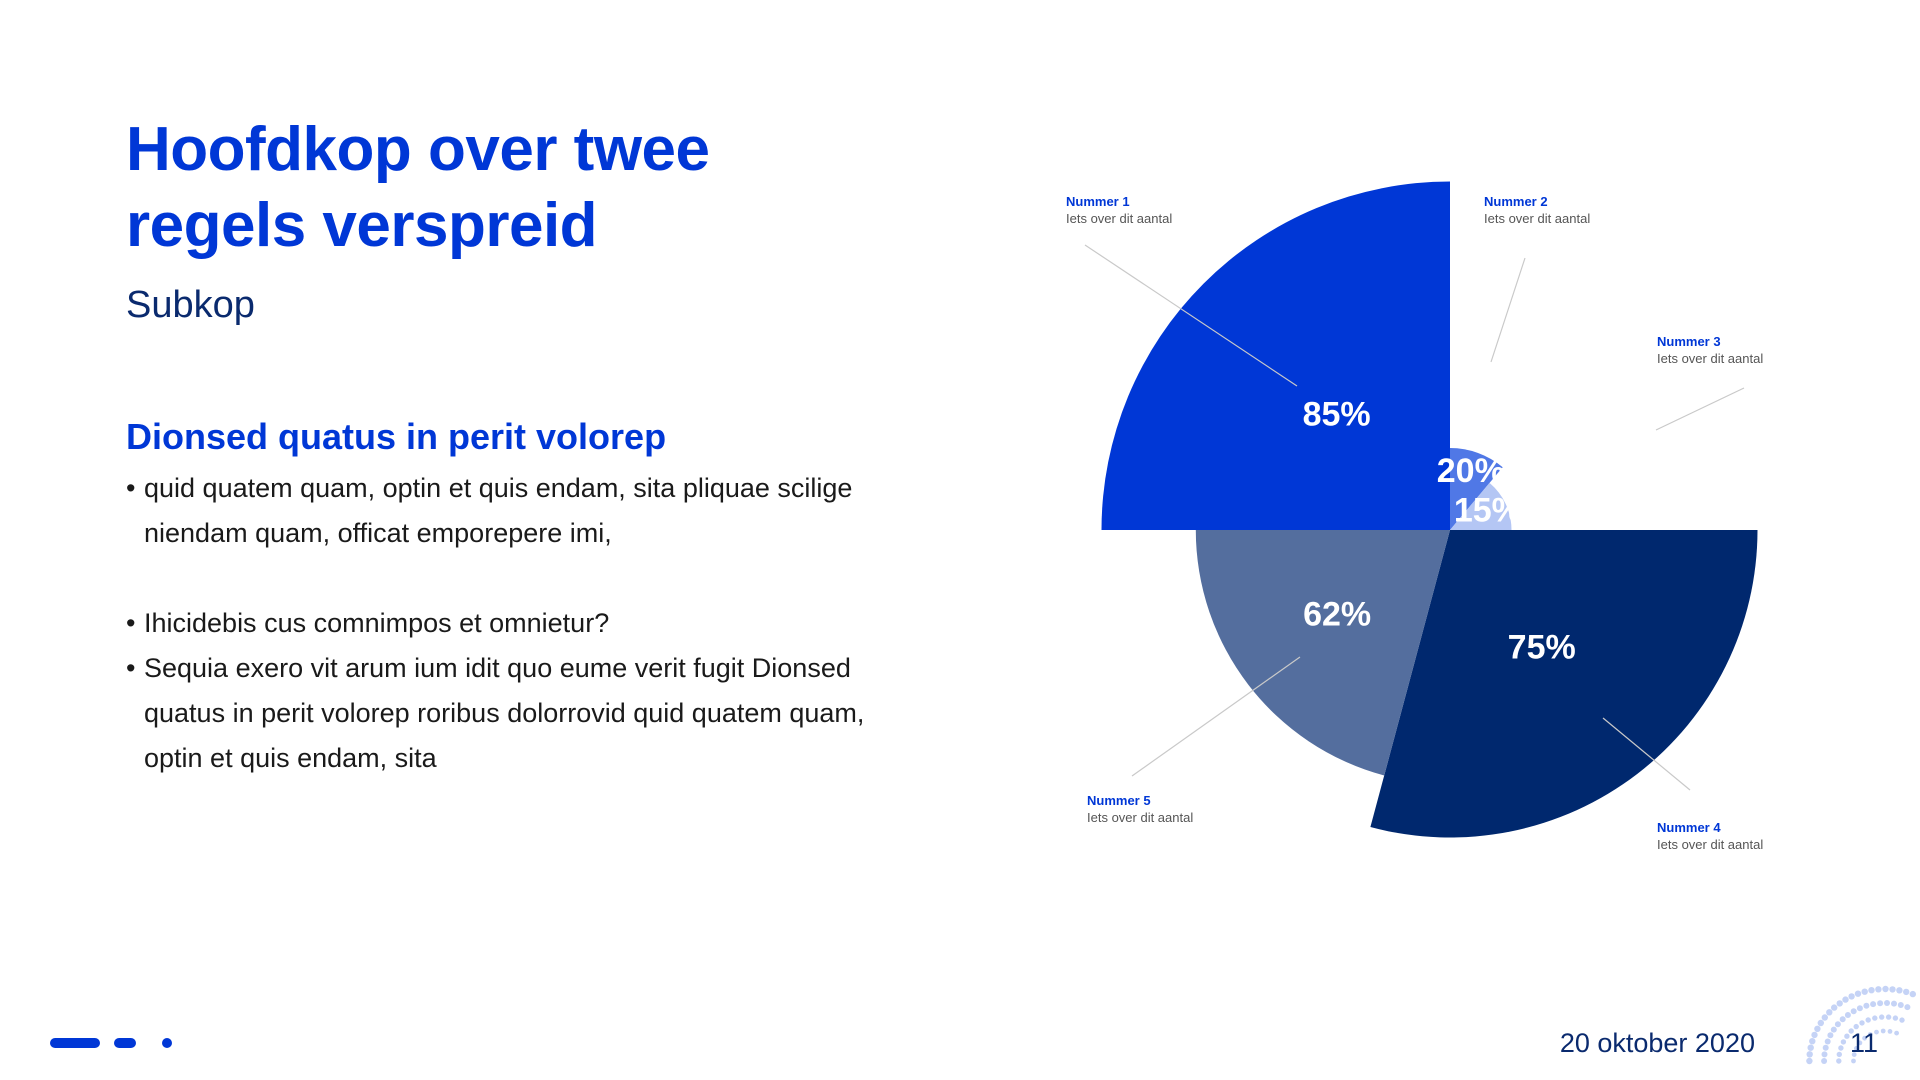  Describe the element at coordinates (1657, 1043) in the screenshot. I see `footer-date: 20 oktober 2020` at that location.